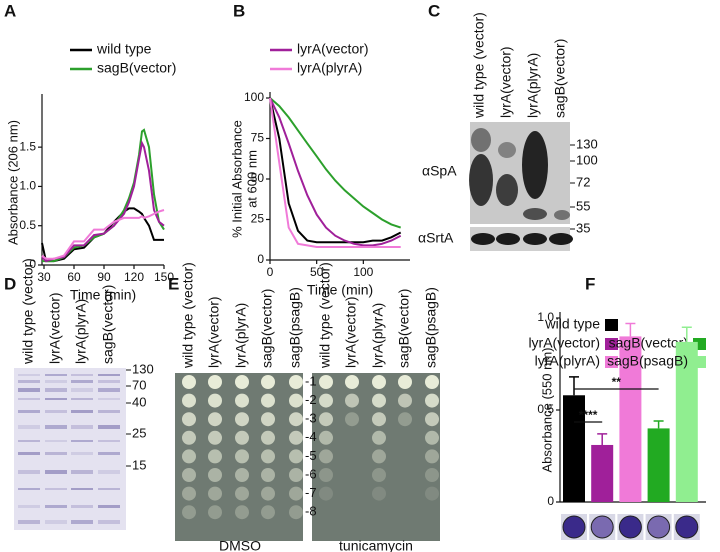 The width and height of the screenshot is (720, 552). I want to click on dilution-label: -4, so click(311, 436).